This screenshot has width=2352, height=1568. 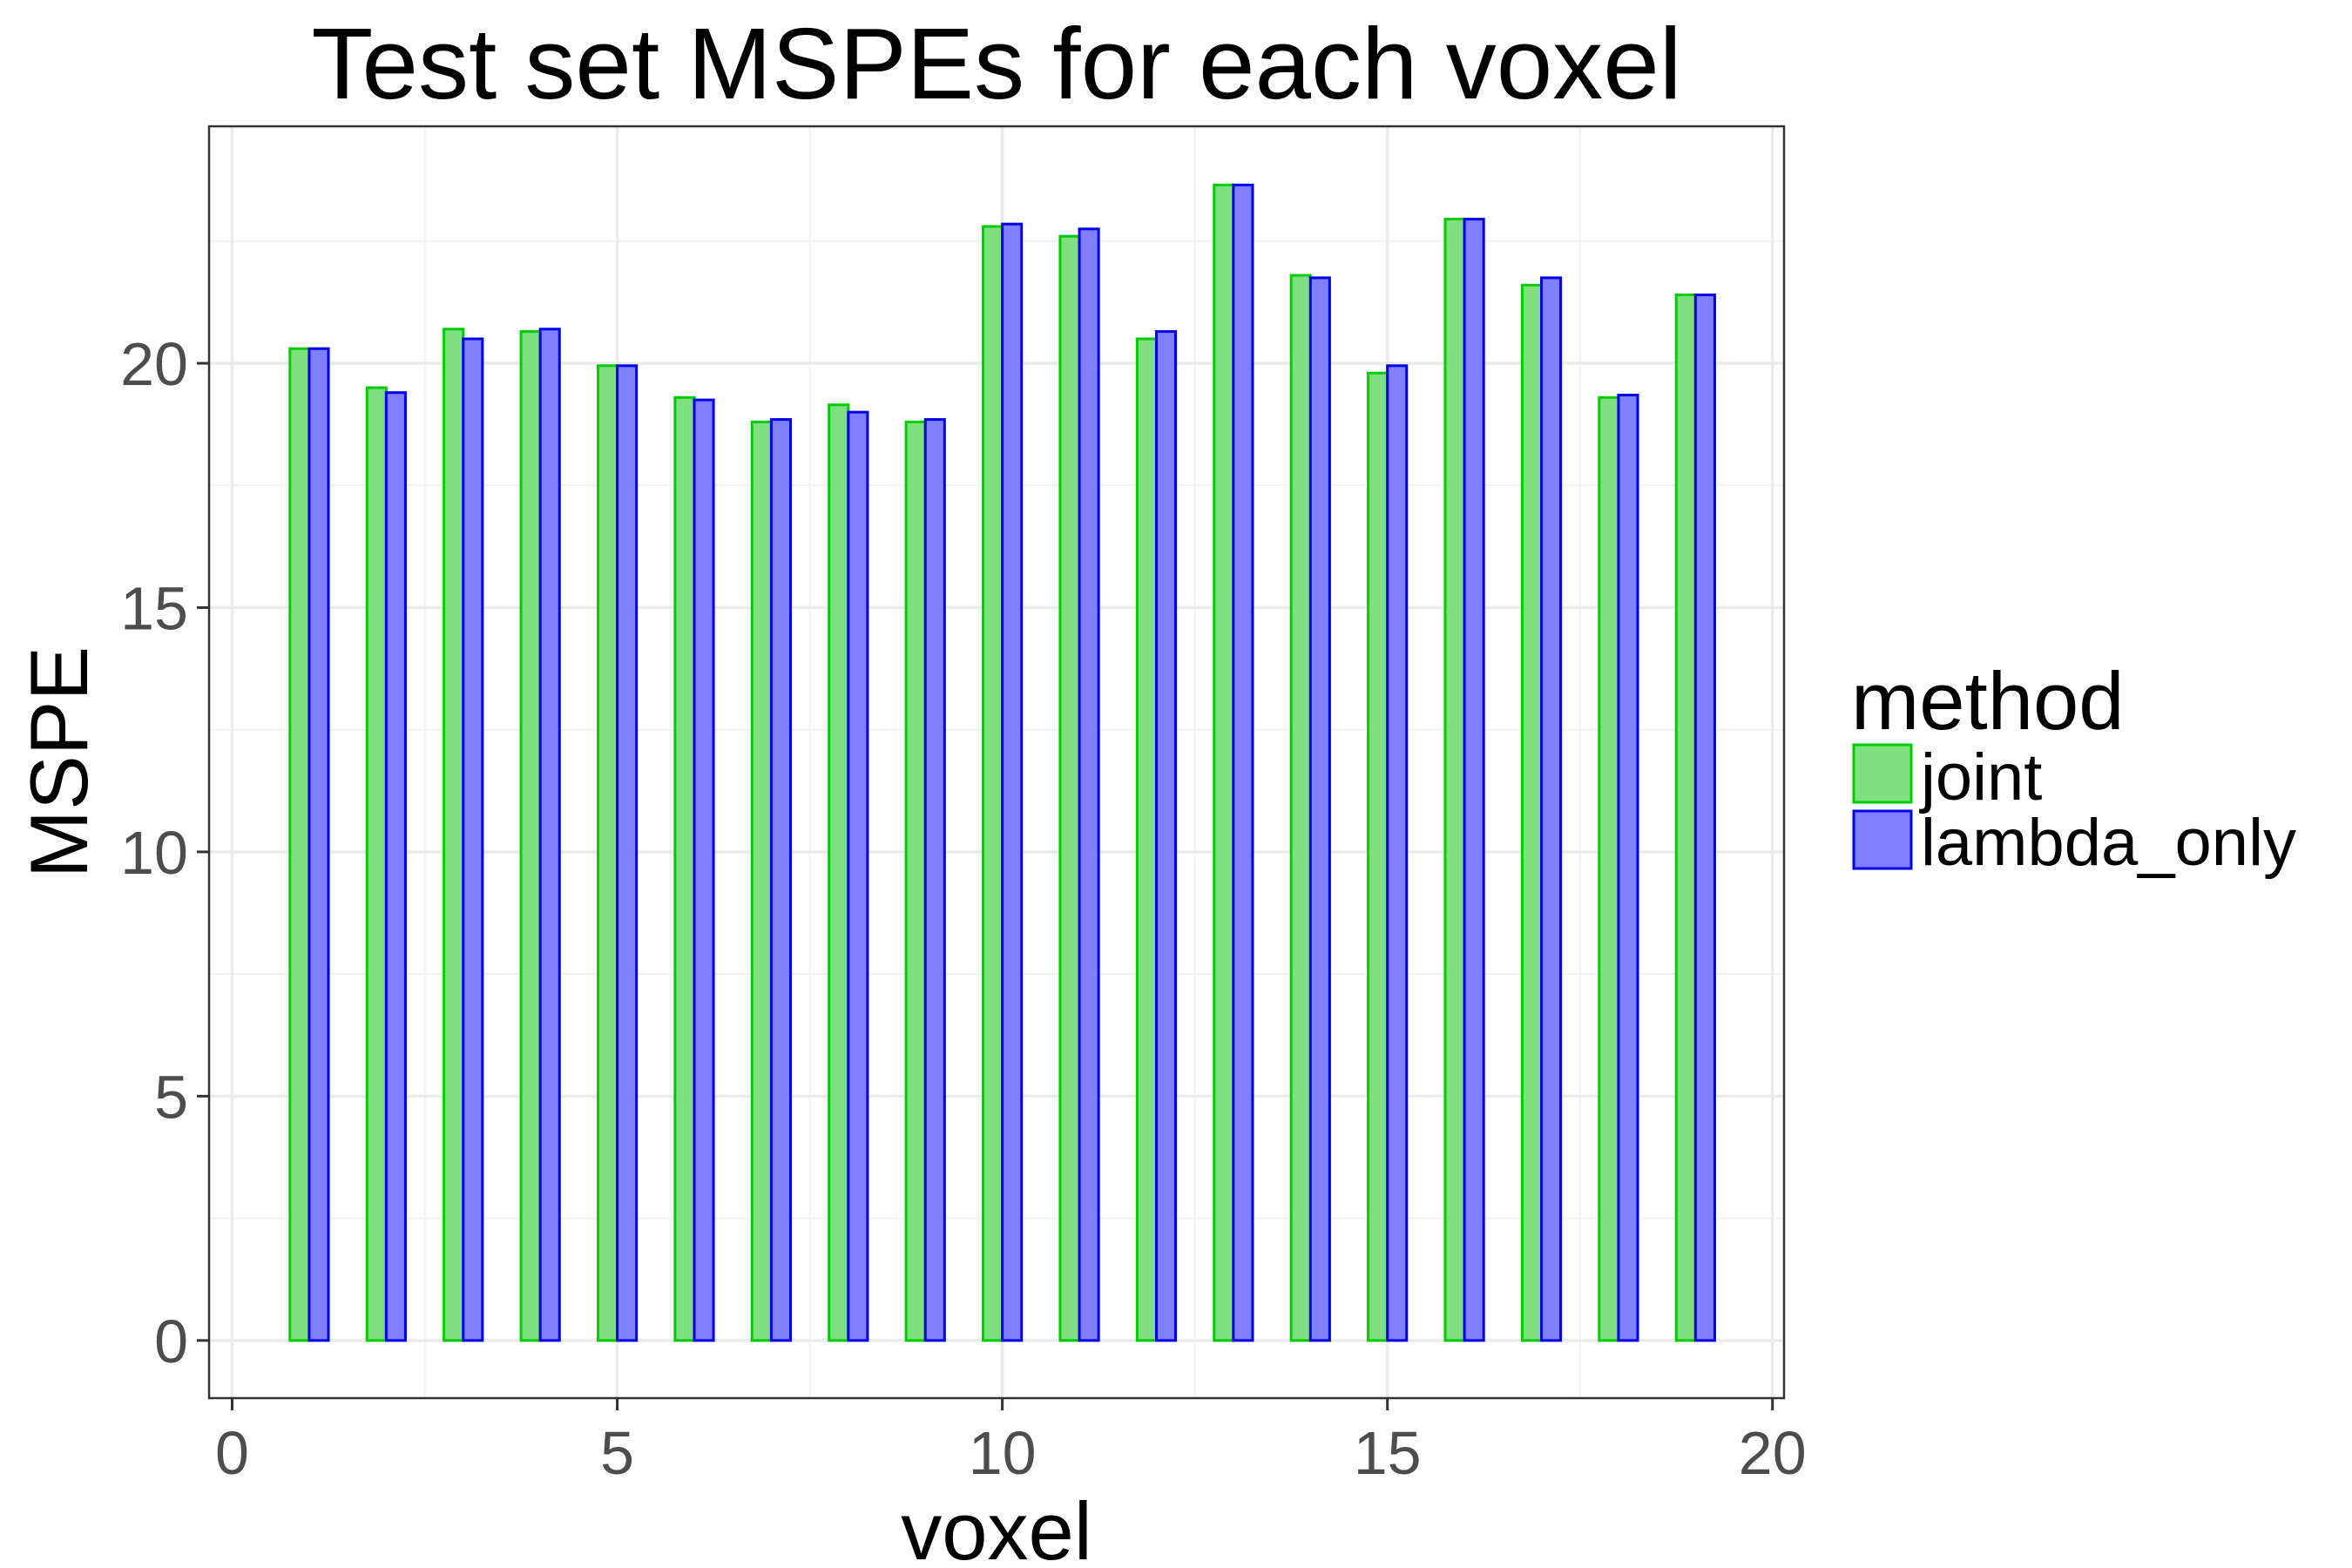 What do you see at coordinates (59, 762) in the screenshot?
I see `y-axis-title: MSPE` at bounding box center [59, 762].